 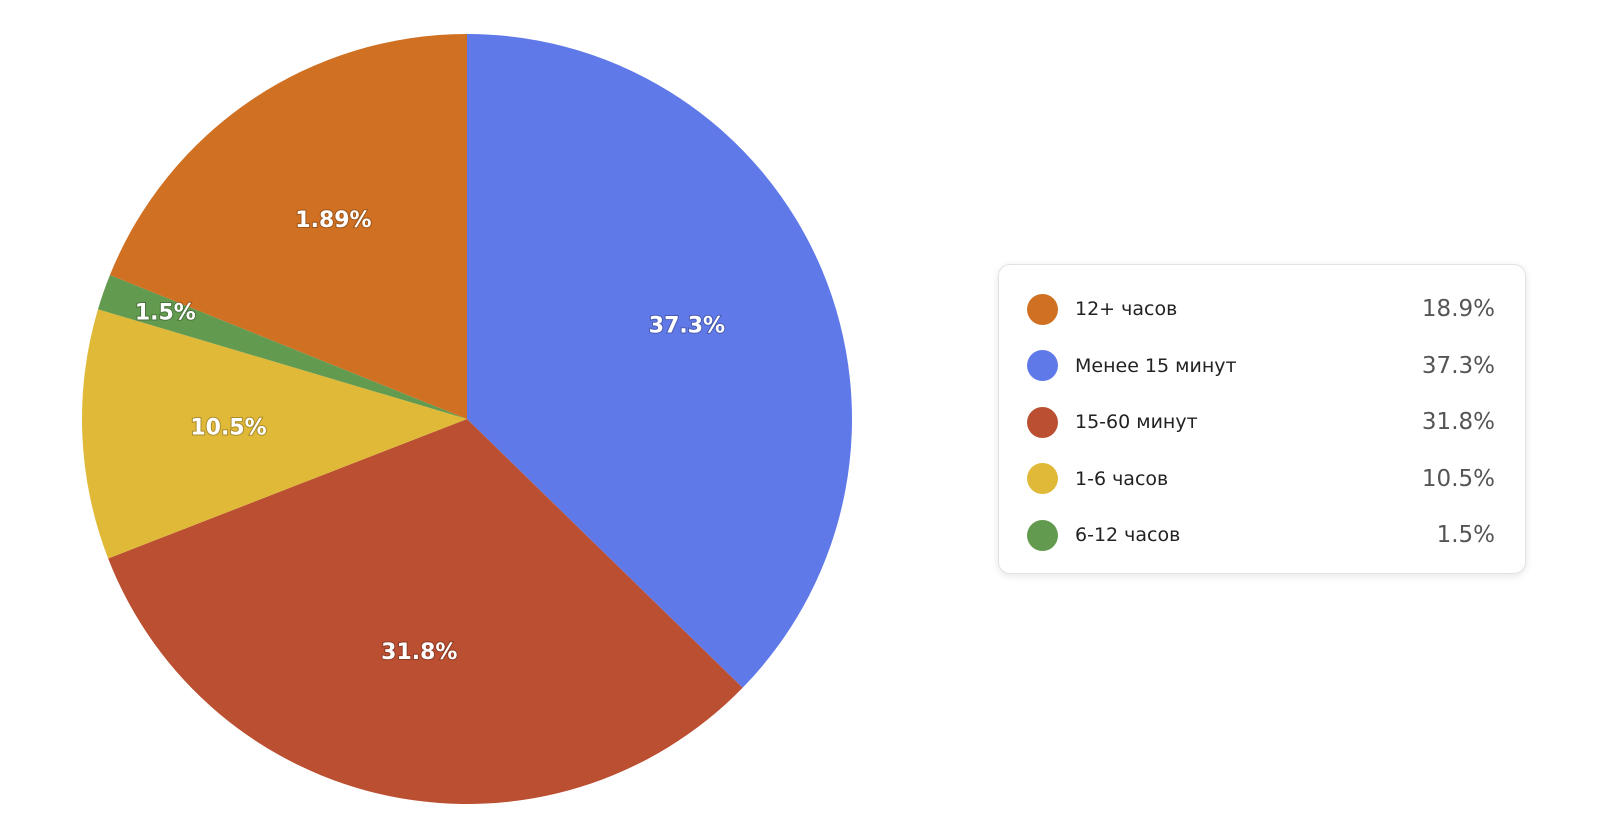 I want to click on slice-label: 37.3%, so click(x=687, y=325).